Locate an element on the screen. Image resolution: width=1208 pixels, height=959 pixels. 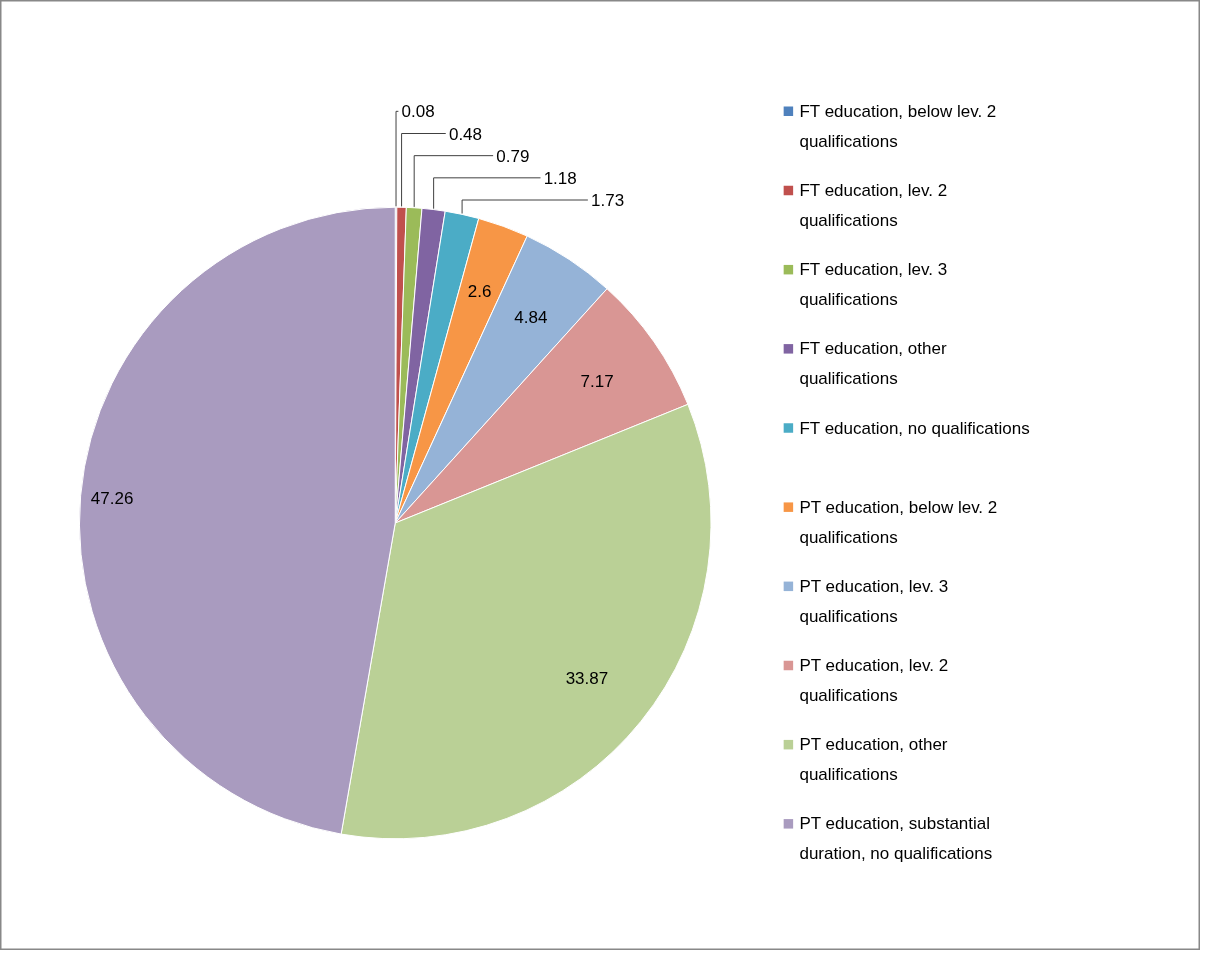
data-label: 2.6 is located at coordinates (479, 291).